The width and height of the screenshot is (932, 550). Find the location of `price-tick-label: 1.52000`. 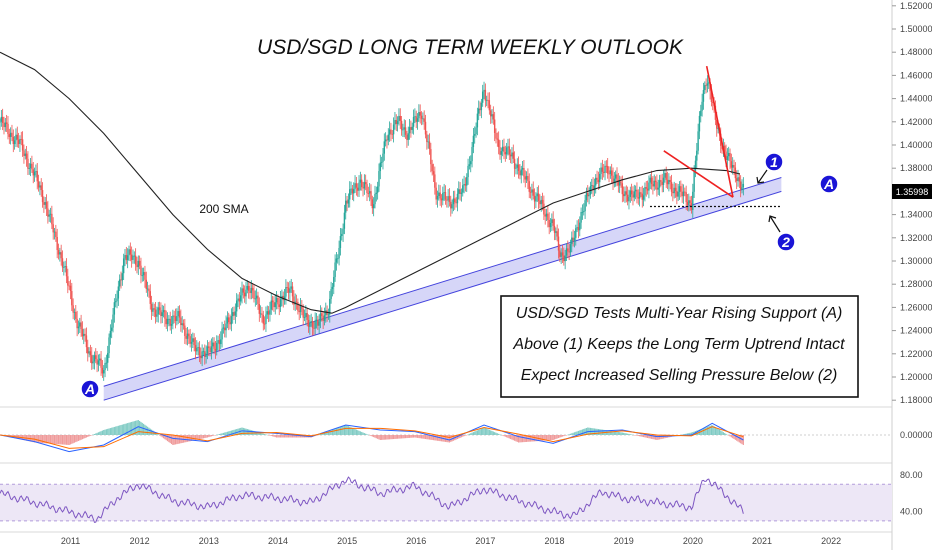

price-tick-label: 1.52000 is located at coordinates (916, 6).